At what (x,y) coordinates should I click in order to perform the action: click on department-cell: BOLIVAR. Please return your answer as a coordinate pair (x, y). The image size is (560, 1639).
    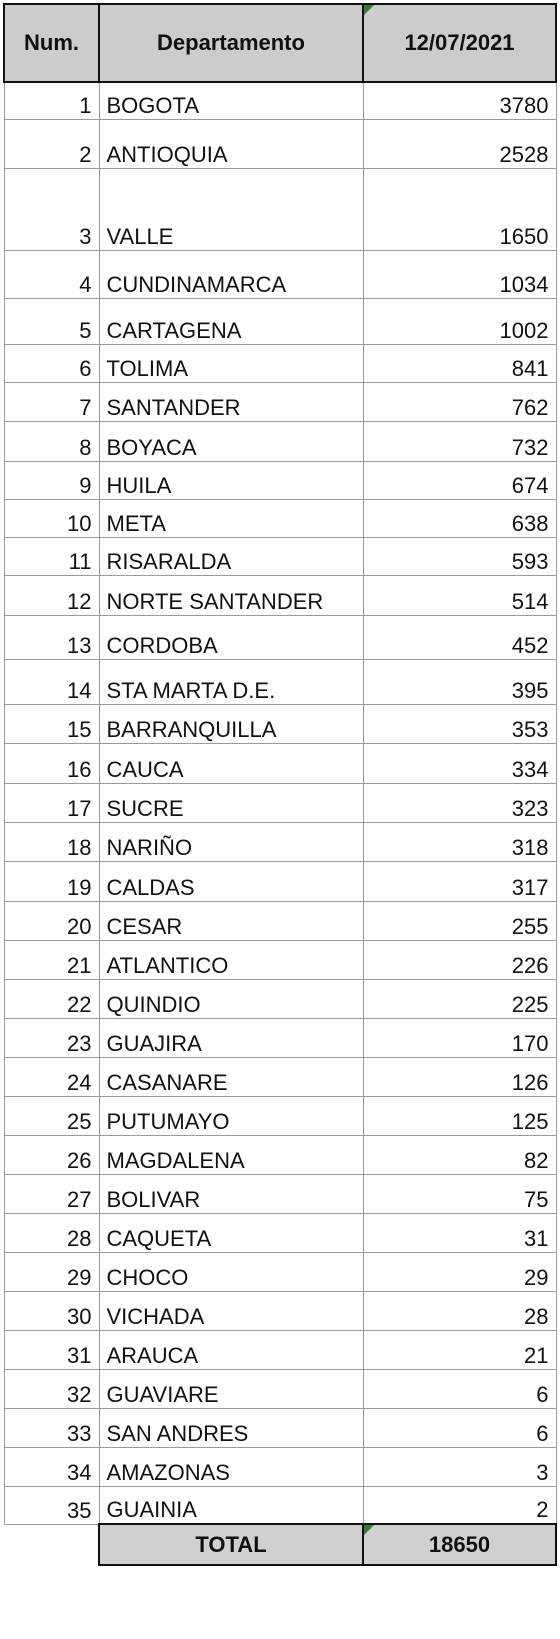
    Looking at the image, I should click on (231, 1193).